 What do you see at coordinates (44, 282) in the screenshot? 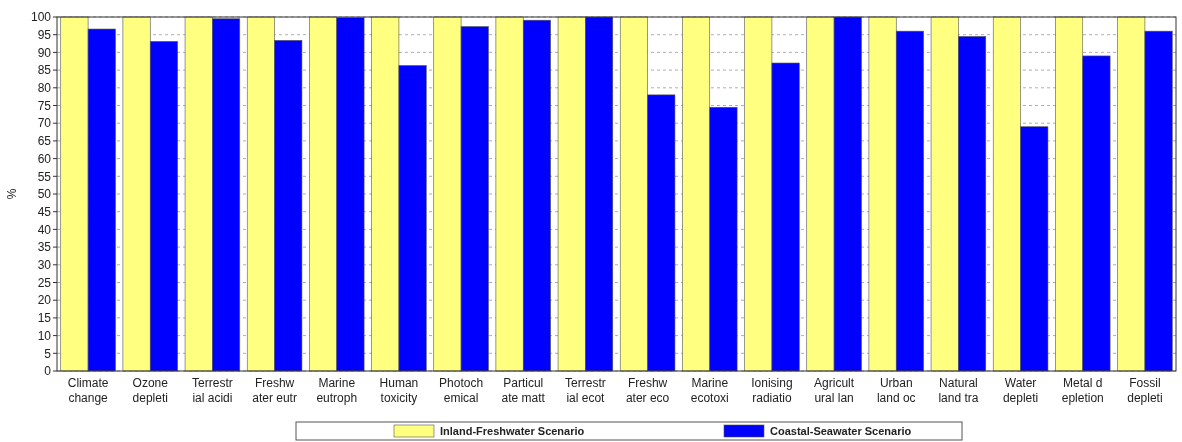
I see `y-tick-label: 25` at bounding box center [44, 282].